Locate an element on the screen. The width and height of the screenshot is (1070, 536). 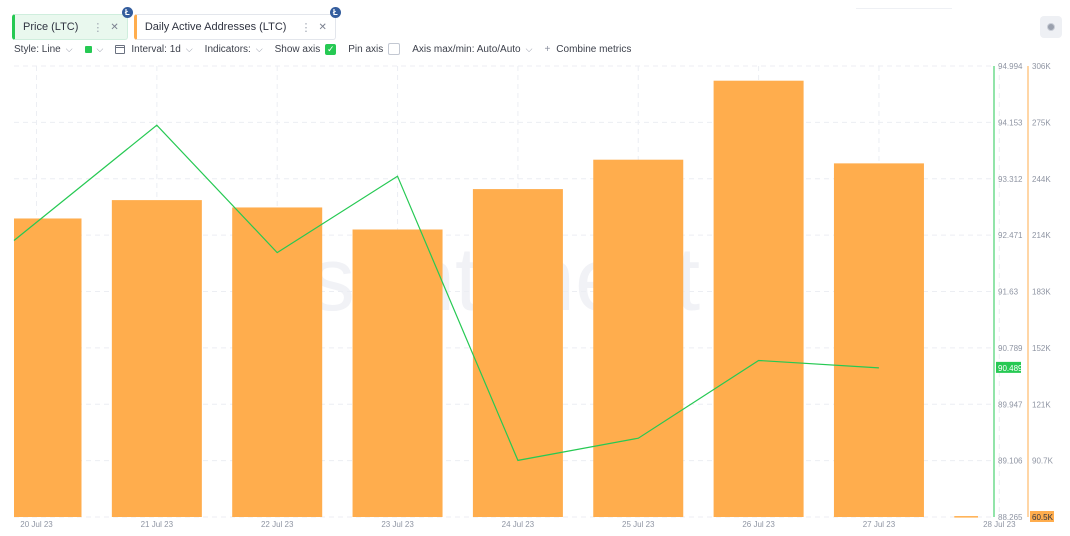
axis-minmax-dropdown: Axis max/min: Auto/Auto ⌵ is located at coordinates (472, 49).